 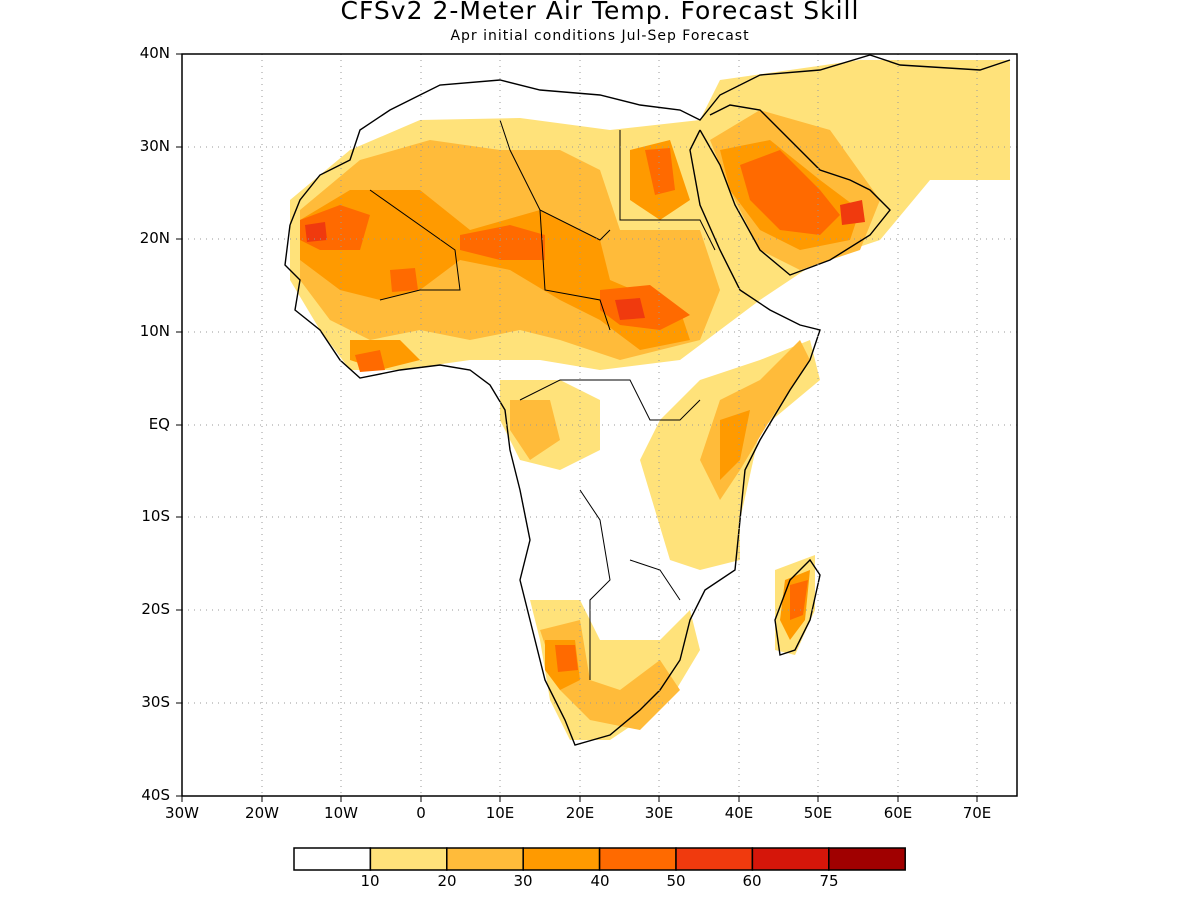 I want to click on colorbar-label: 30, so click(x=523, y=881).